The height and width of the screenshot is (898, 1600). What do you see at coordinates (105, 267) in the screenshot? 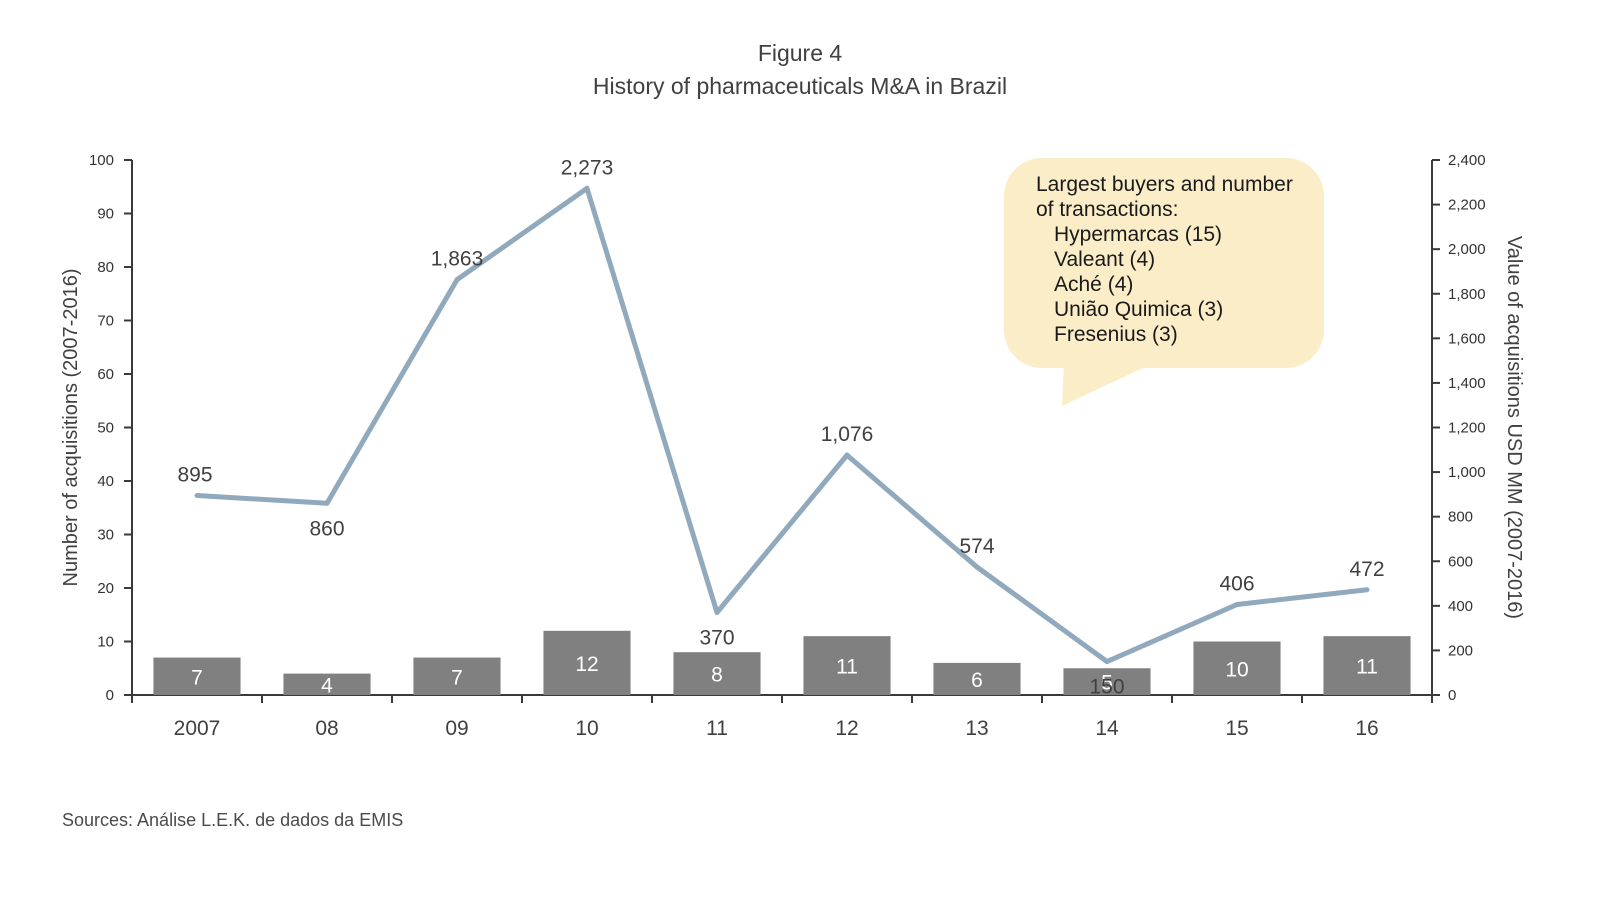
I see `left-axis-tick-label: 80` at bounding box center [105, 267].